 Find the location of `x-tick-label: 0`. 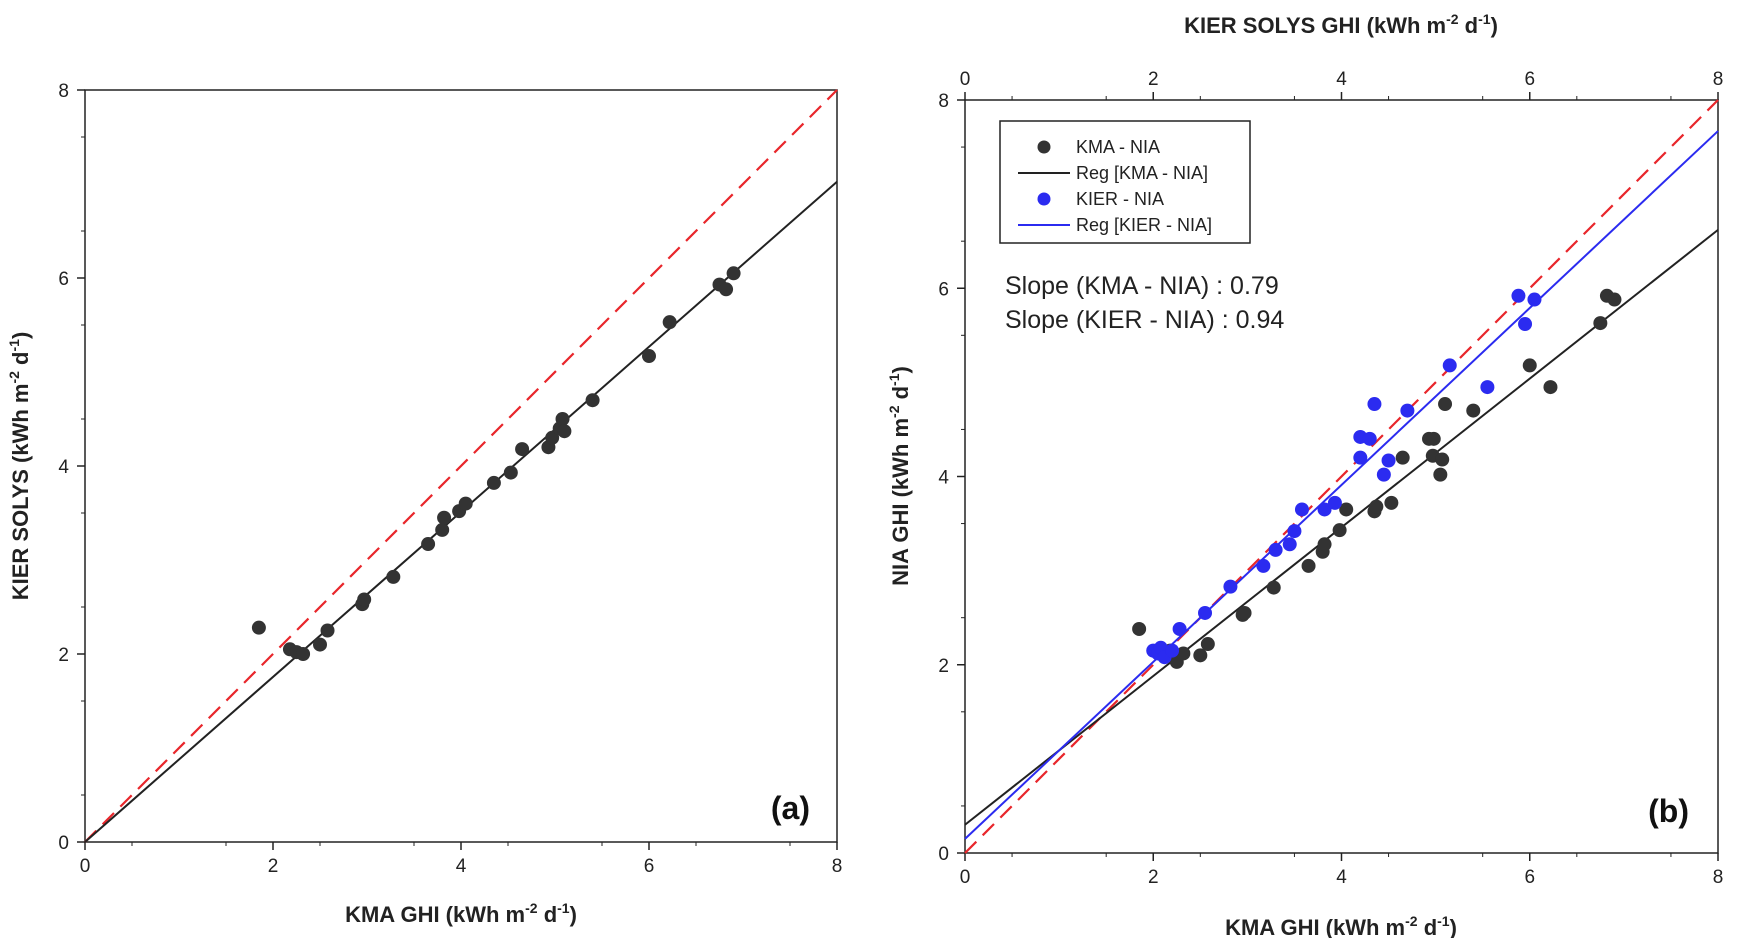

x-tick-label: 0 is located at coordinates (85, 866).